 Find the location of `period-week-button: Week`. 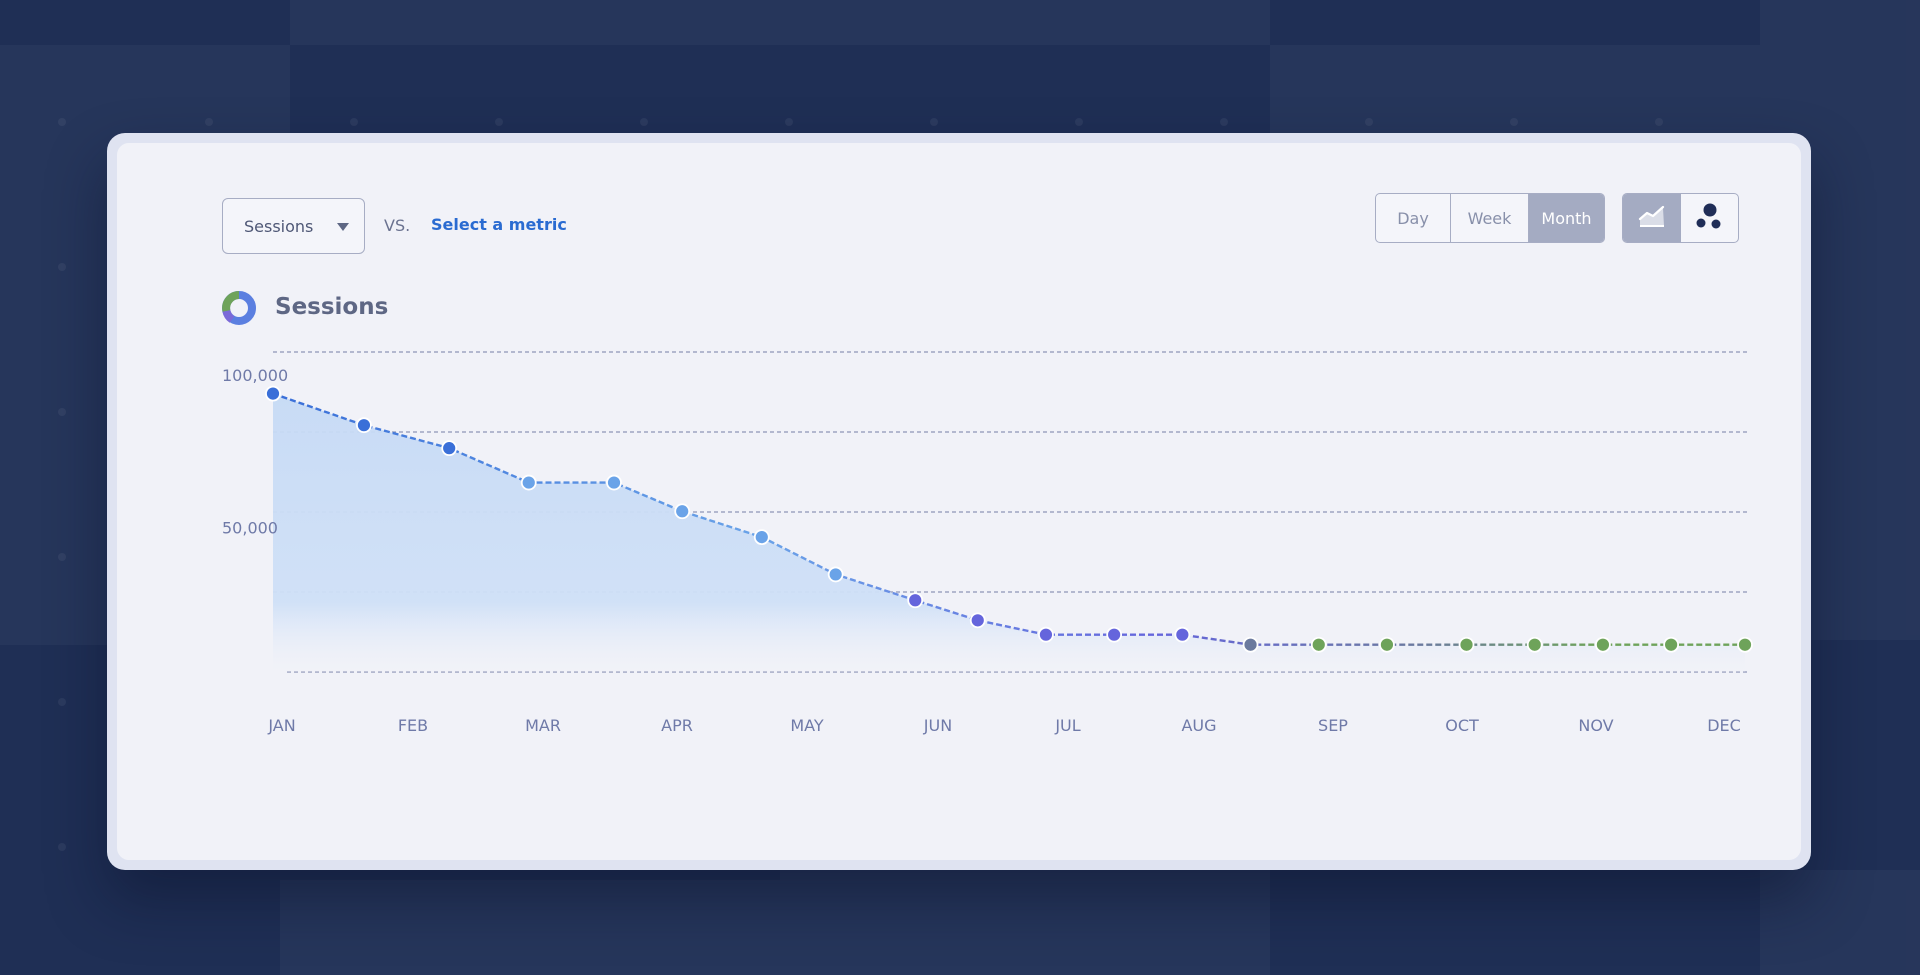

period-week-button: Week is located at coordinates (1490, 218).